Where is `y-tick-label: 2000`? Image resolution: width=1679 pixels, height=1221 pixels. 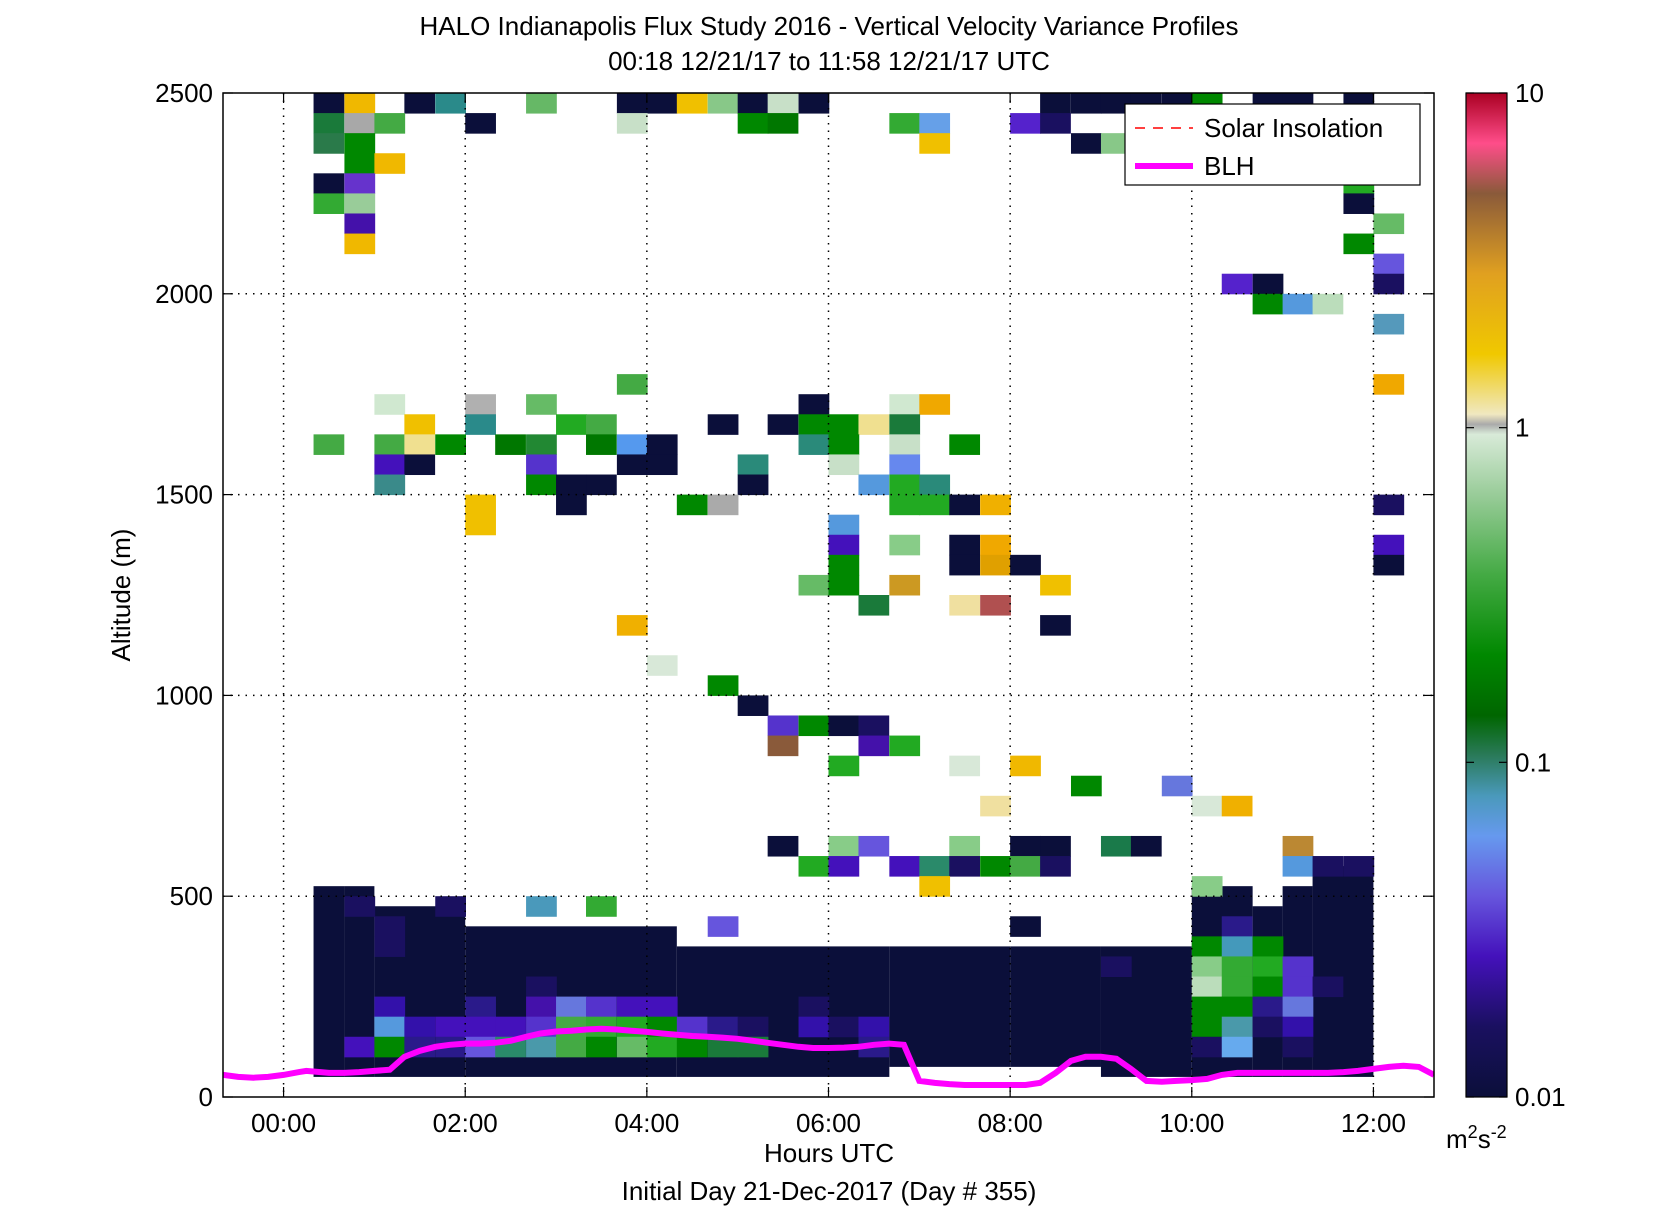
y-tick-label: 2000 is located at coordinates (184, 294).